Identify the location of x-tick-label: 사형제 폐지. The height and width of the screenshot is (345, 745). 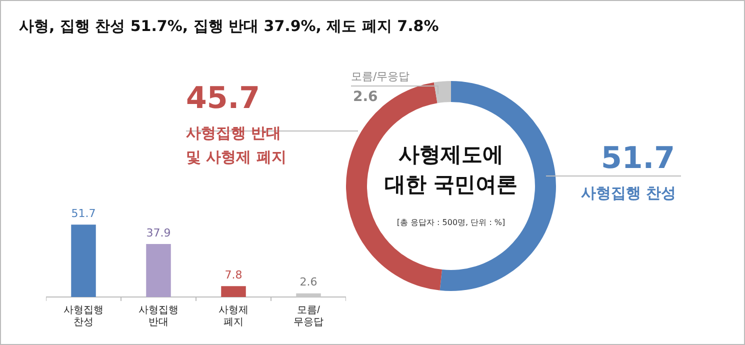
(233, 316).